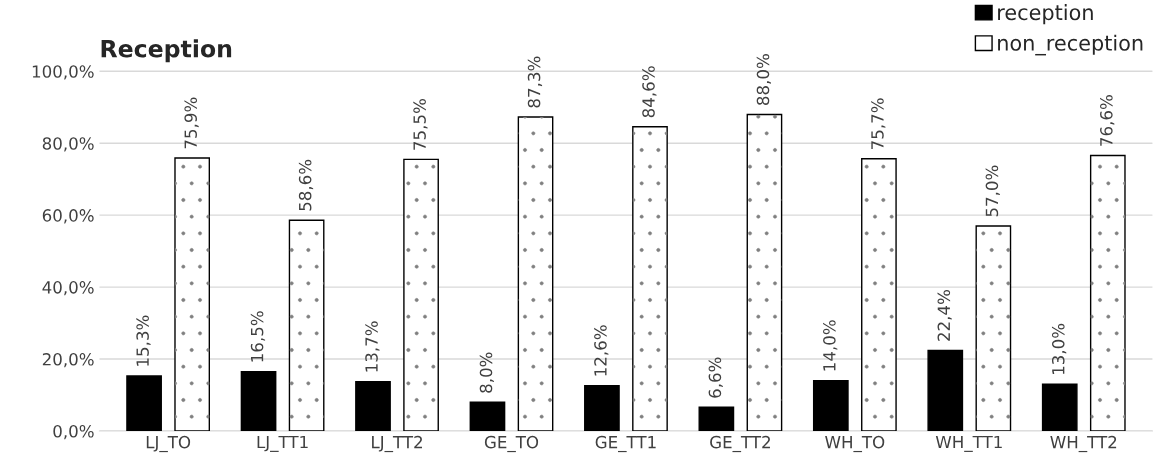  I want to click on data-label: 8,0%, so click(486, 372).